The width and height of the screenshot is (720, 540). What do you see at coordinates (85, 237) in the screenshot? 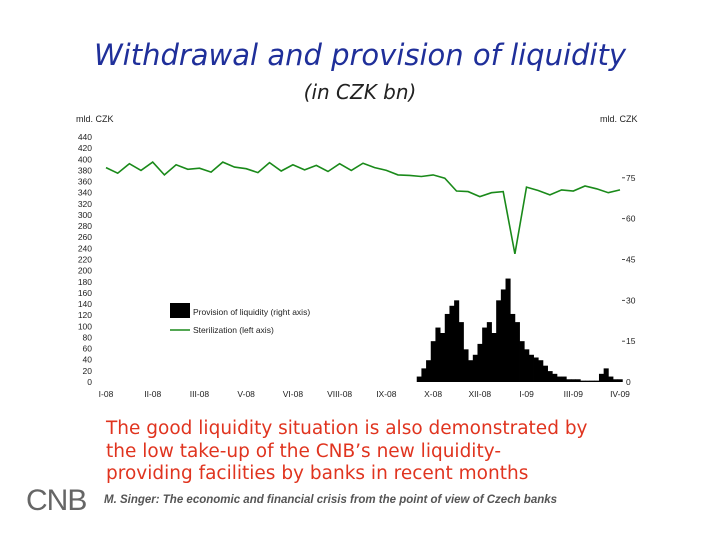
I see `left-tick-label: 260` at bounding box center [85, 237].